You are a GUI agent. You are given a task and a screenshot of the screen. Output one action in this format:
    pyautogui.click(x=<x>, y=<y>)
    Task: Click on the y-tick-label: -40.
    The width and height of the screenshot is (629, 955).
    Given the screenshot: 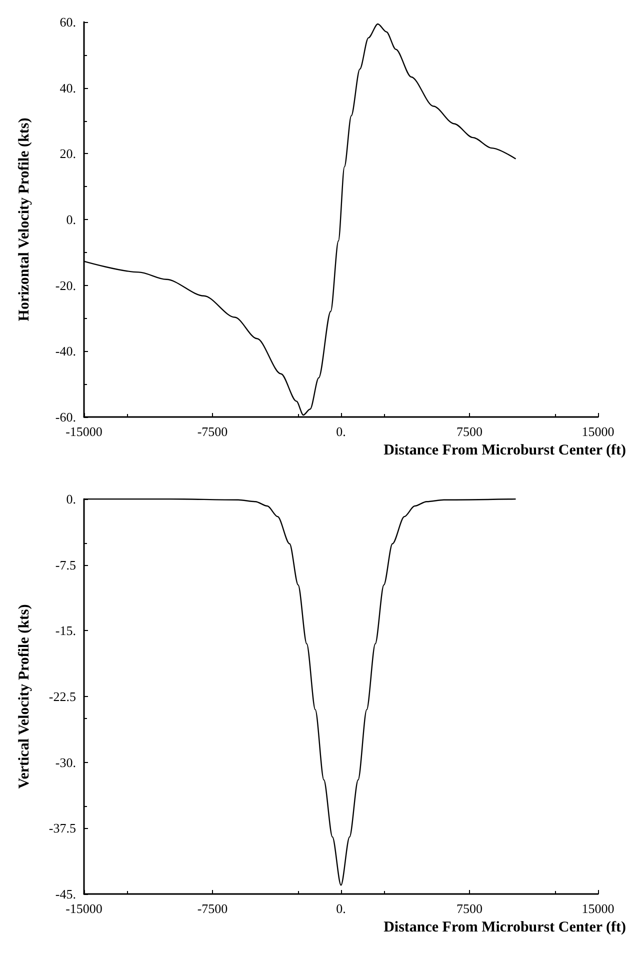 What is the action you would take?
    pyautogui.click(x=65, y=351)
    